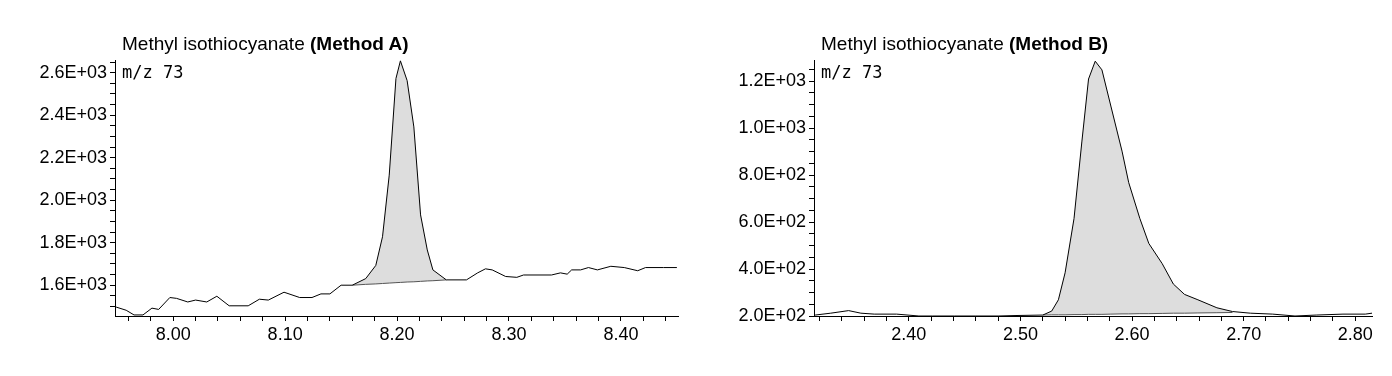 Image resolution: width=1392 pixels, height=376 pixels. I want to click on x-tick-label: 2.40, so click(909, 333).